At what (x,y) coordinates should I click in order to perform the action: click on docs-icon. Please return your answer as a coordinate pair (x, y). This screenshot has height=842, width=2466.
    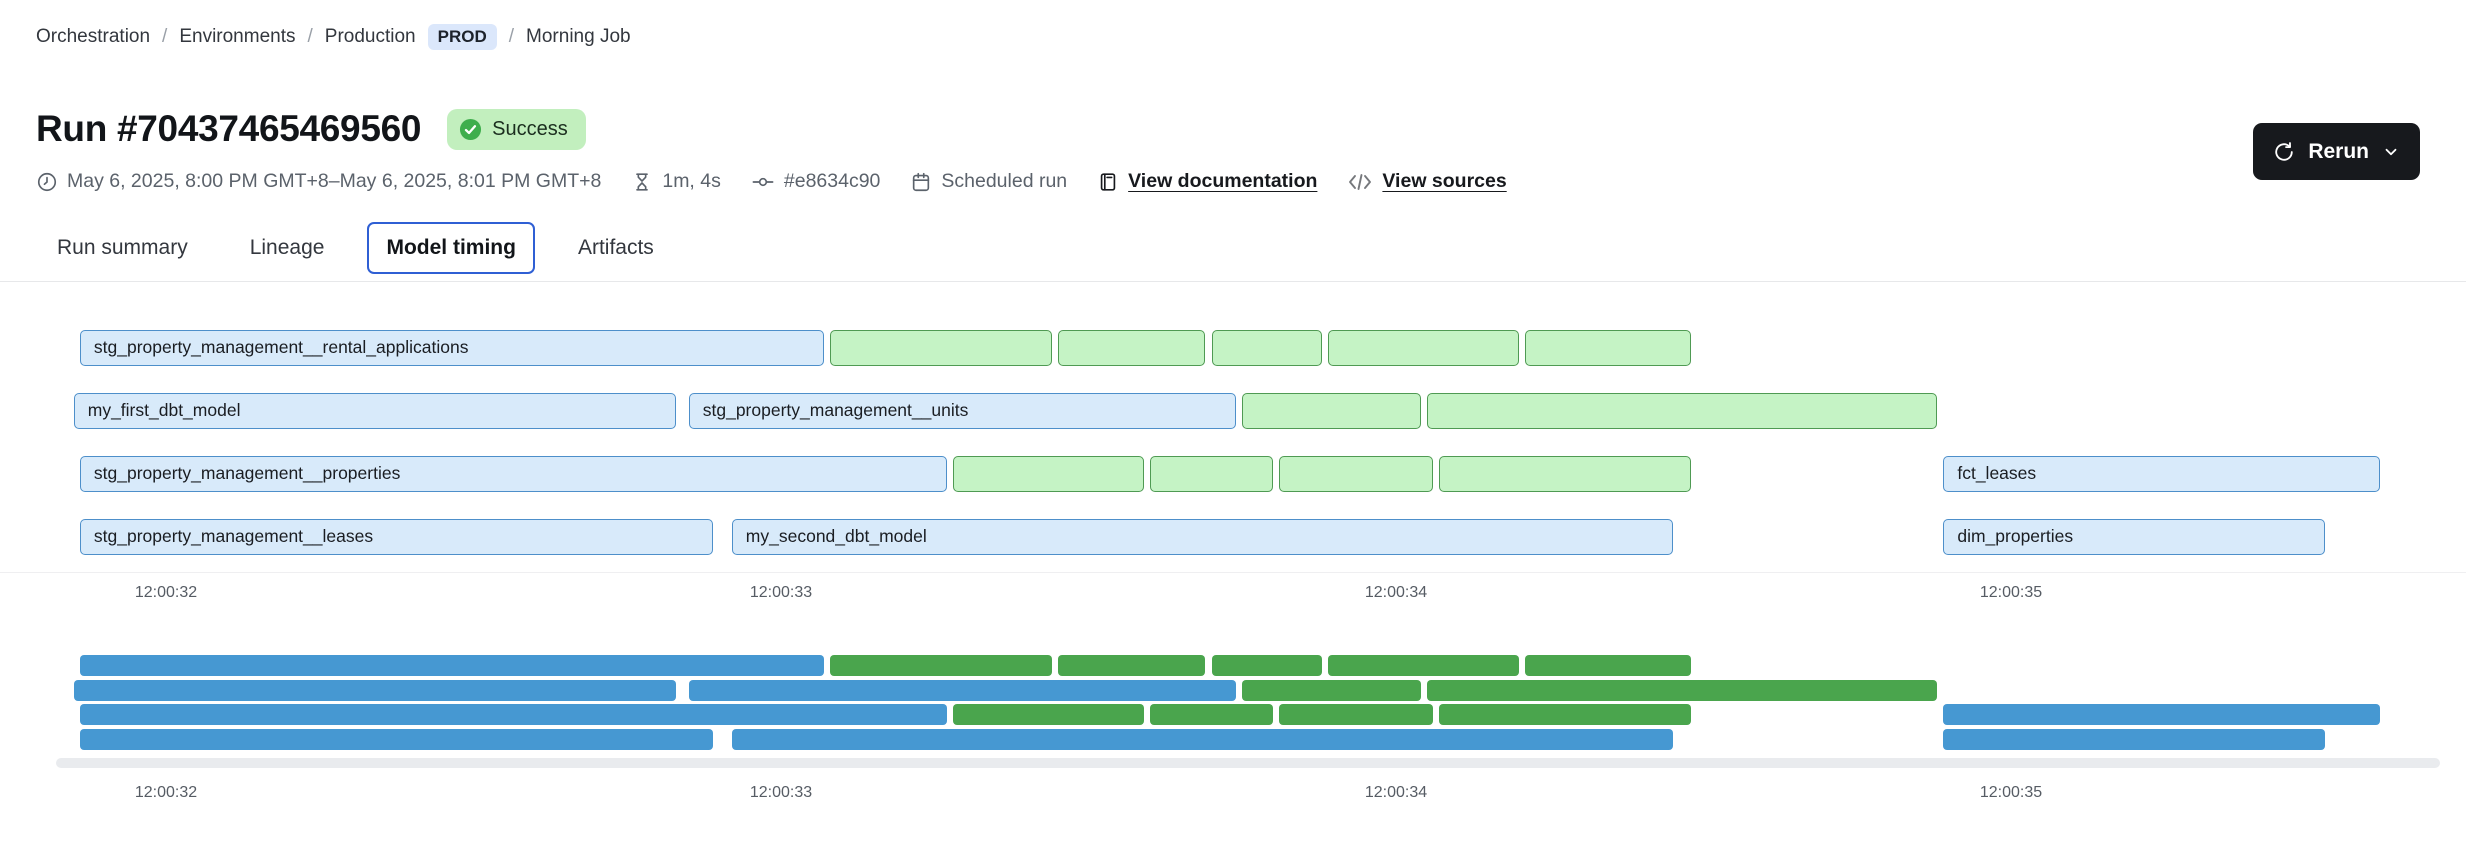
    Looking at the image, I should click on (1108, 182).